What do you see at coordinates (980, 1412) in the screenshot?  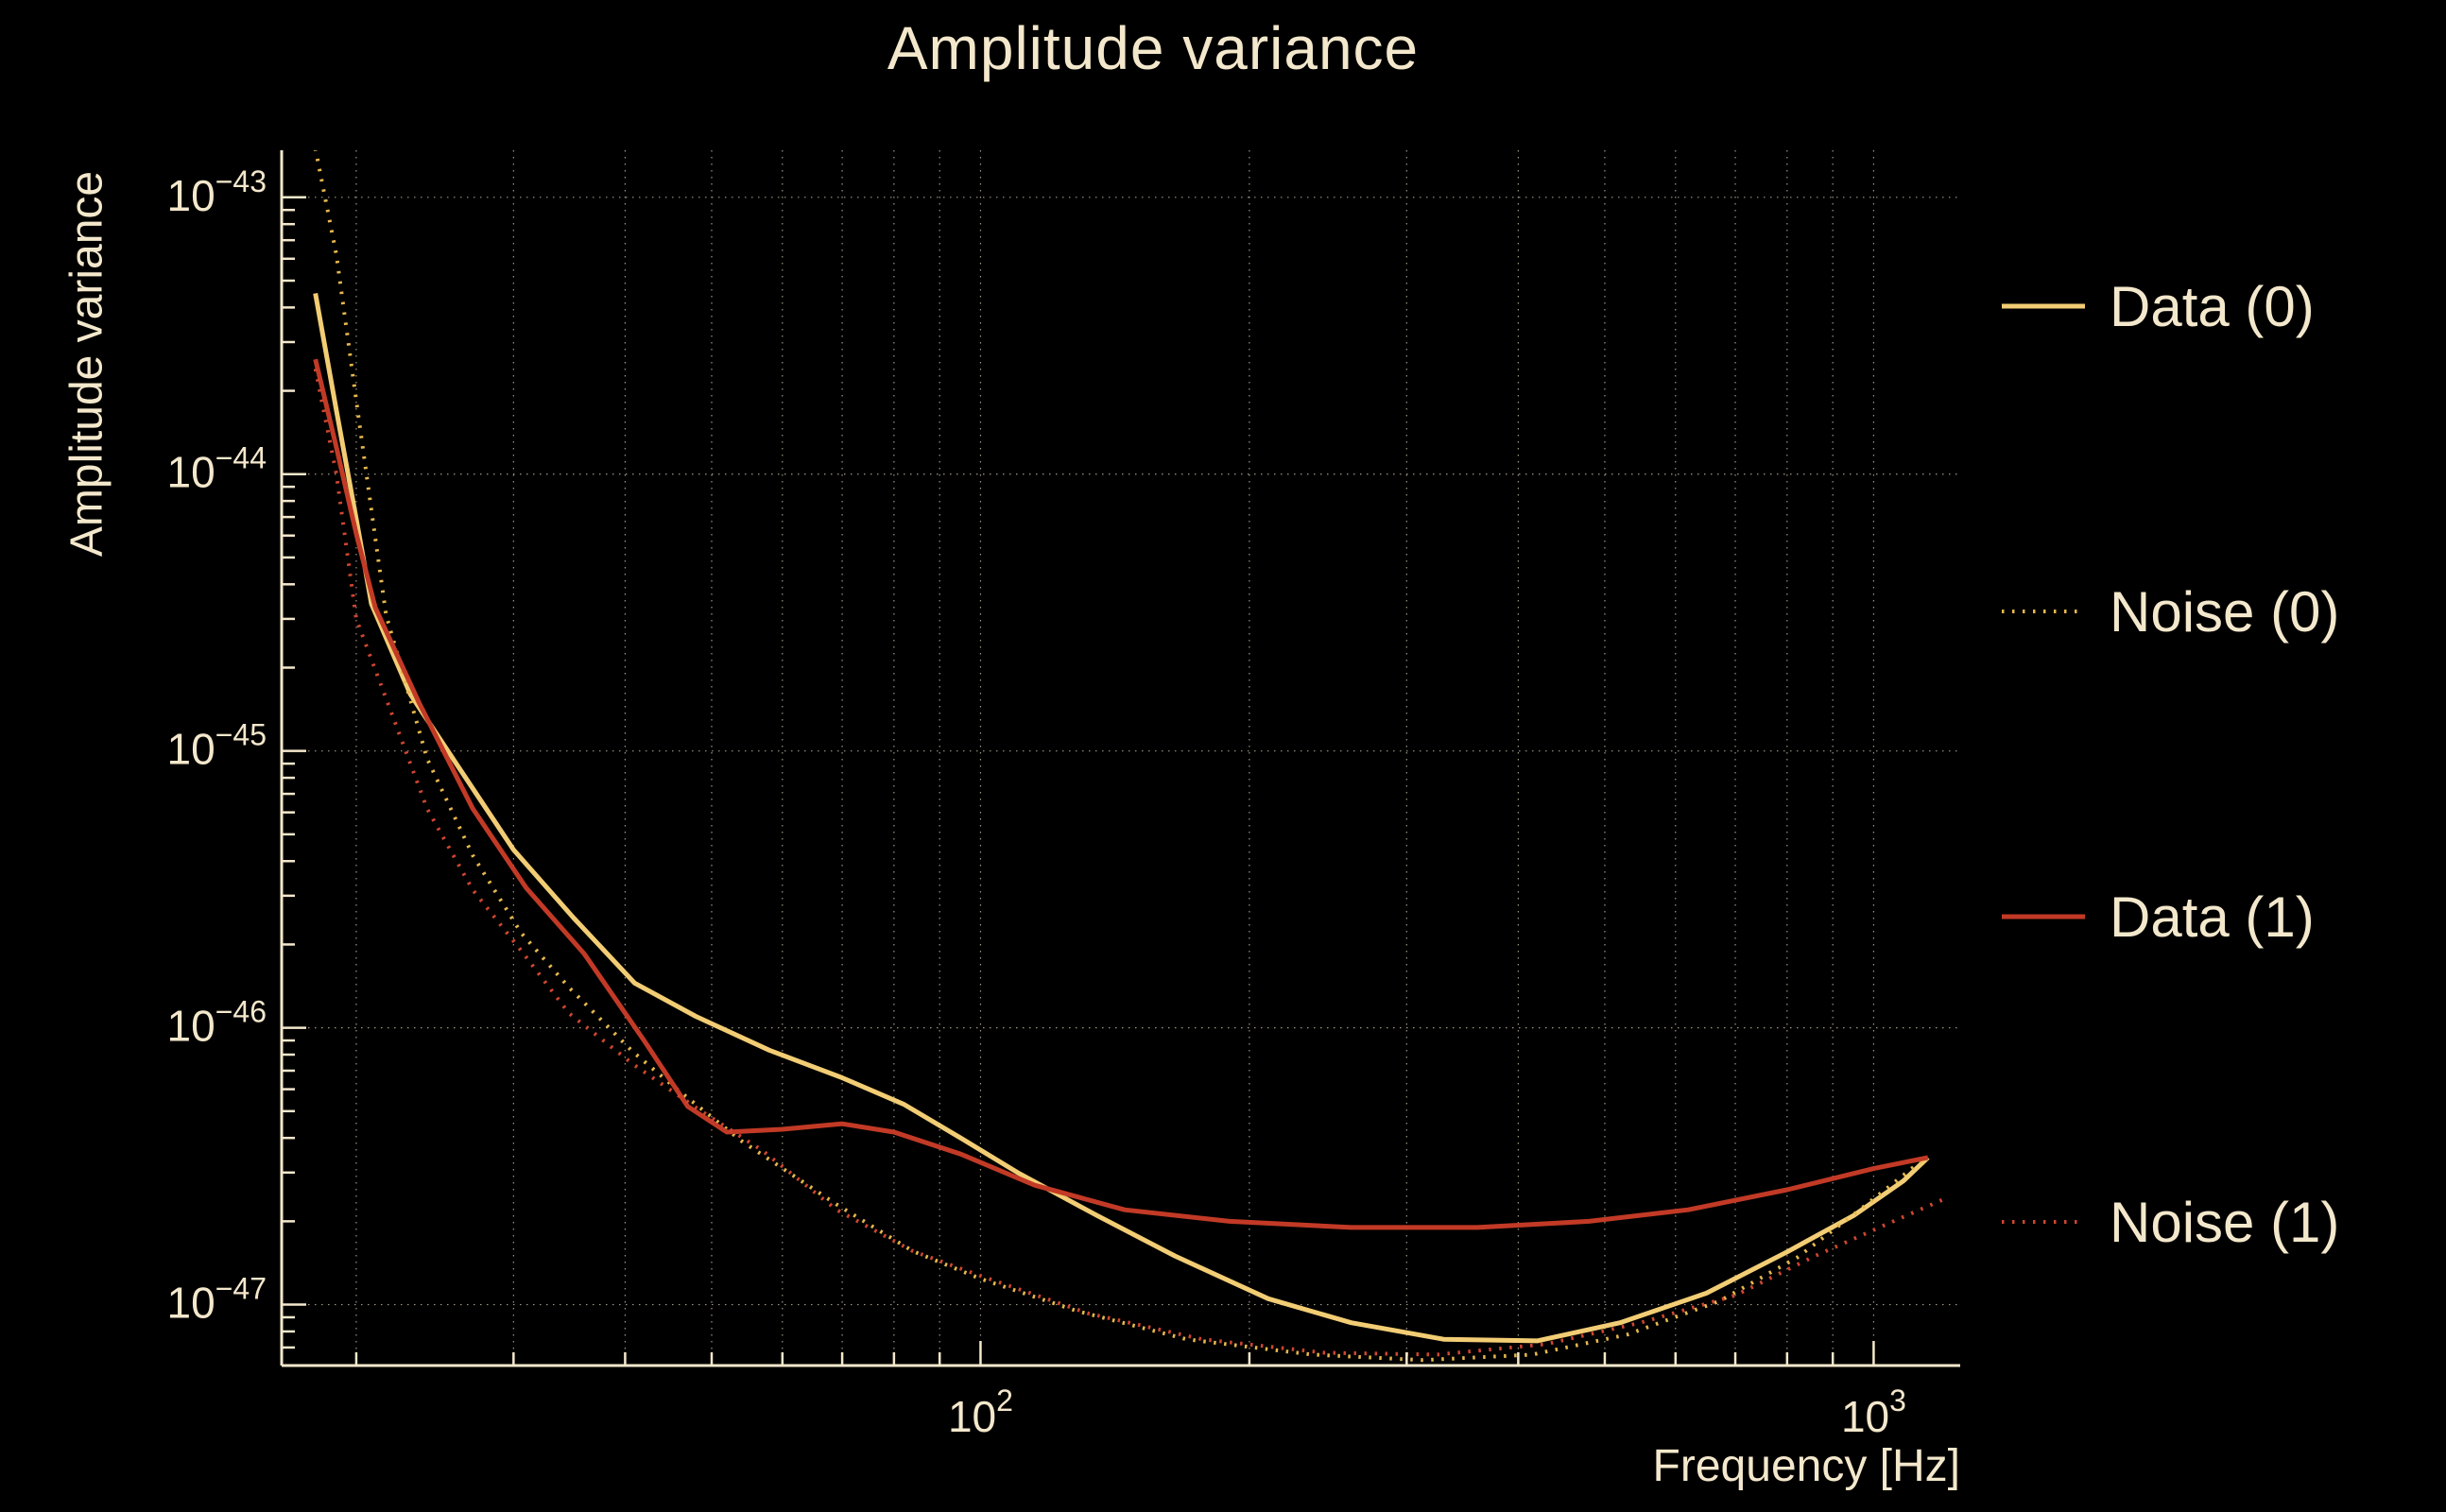 I see `x-tick-label: 10²` at bounding box center [980, 1412].